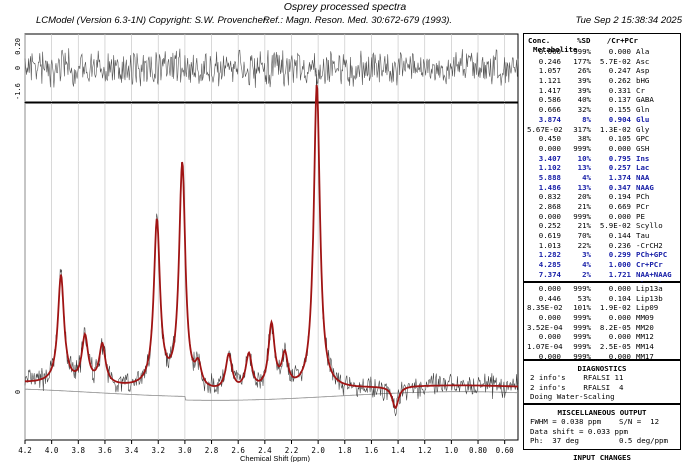  I want to click on col-conc-header: Conc., so click(539, 40).